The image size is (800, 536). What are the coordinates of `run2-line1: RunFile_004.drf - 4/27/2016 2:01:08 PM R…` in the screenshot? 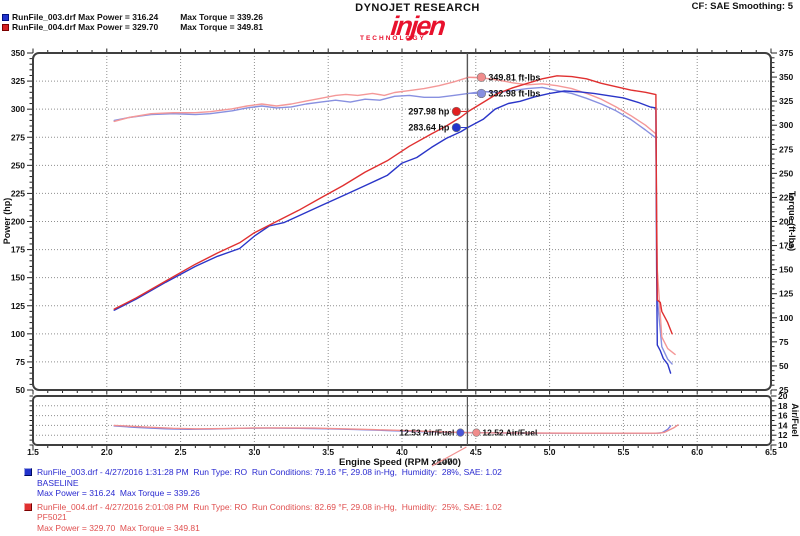 It's located at (269, 506).